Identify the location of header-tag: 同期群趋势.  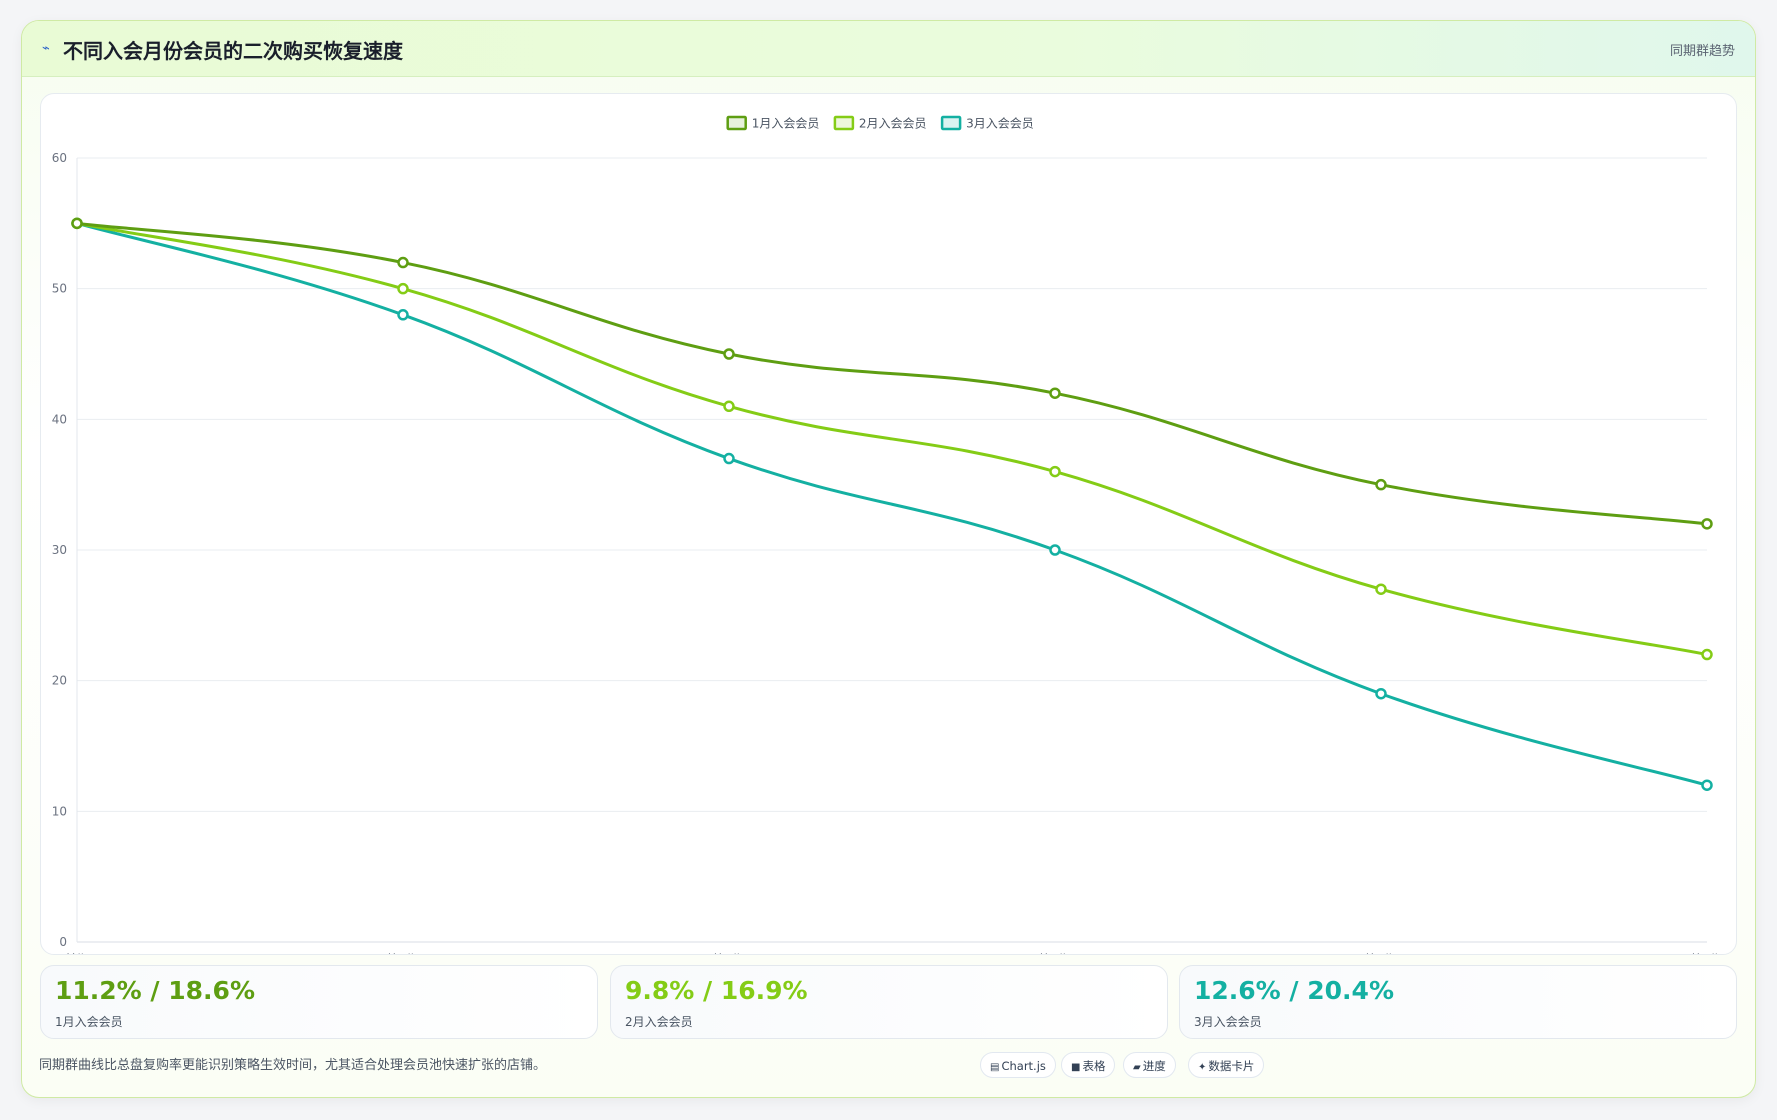
(1702, 51).